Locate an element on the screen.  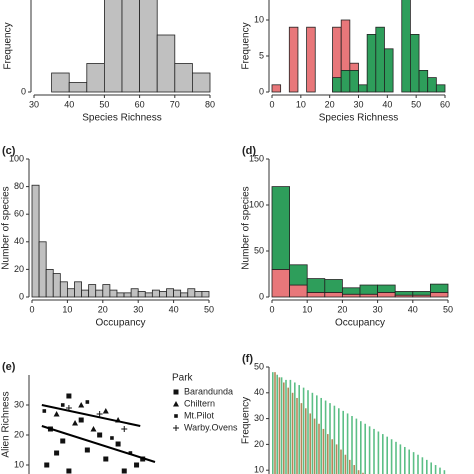
legend-label: Barandunda is located at coordinates (208, 391).